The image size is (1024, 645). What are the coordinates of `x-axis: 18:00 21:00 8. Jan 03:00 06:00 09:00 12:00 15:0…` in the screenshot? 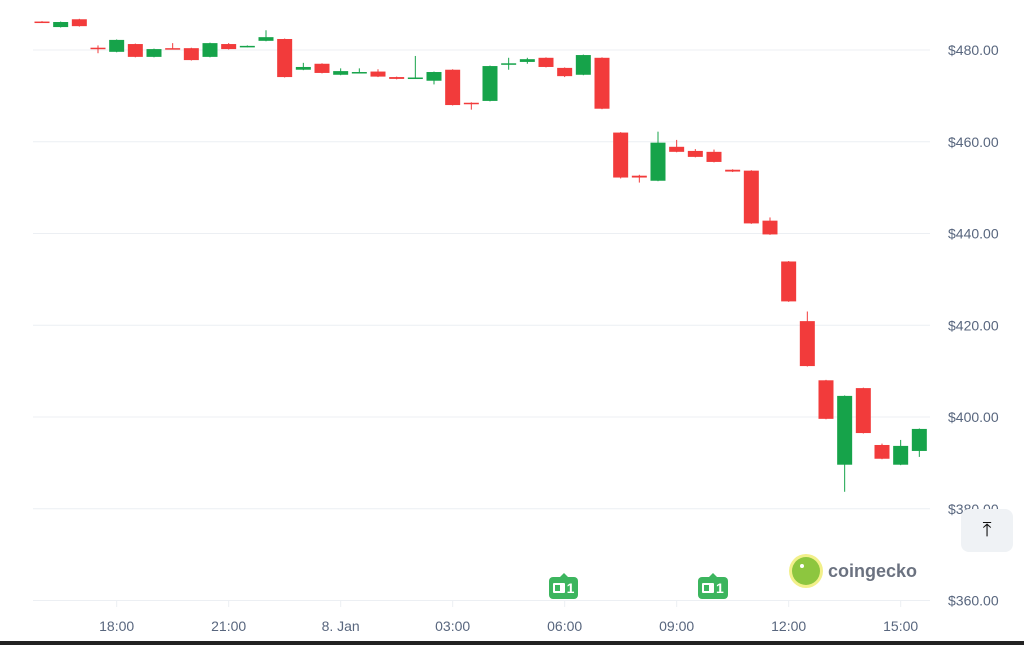 It's located at (508, 617).